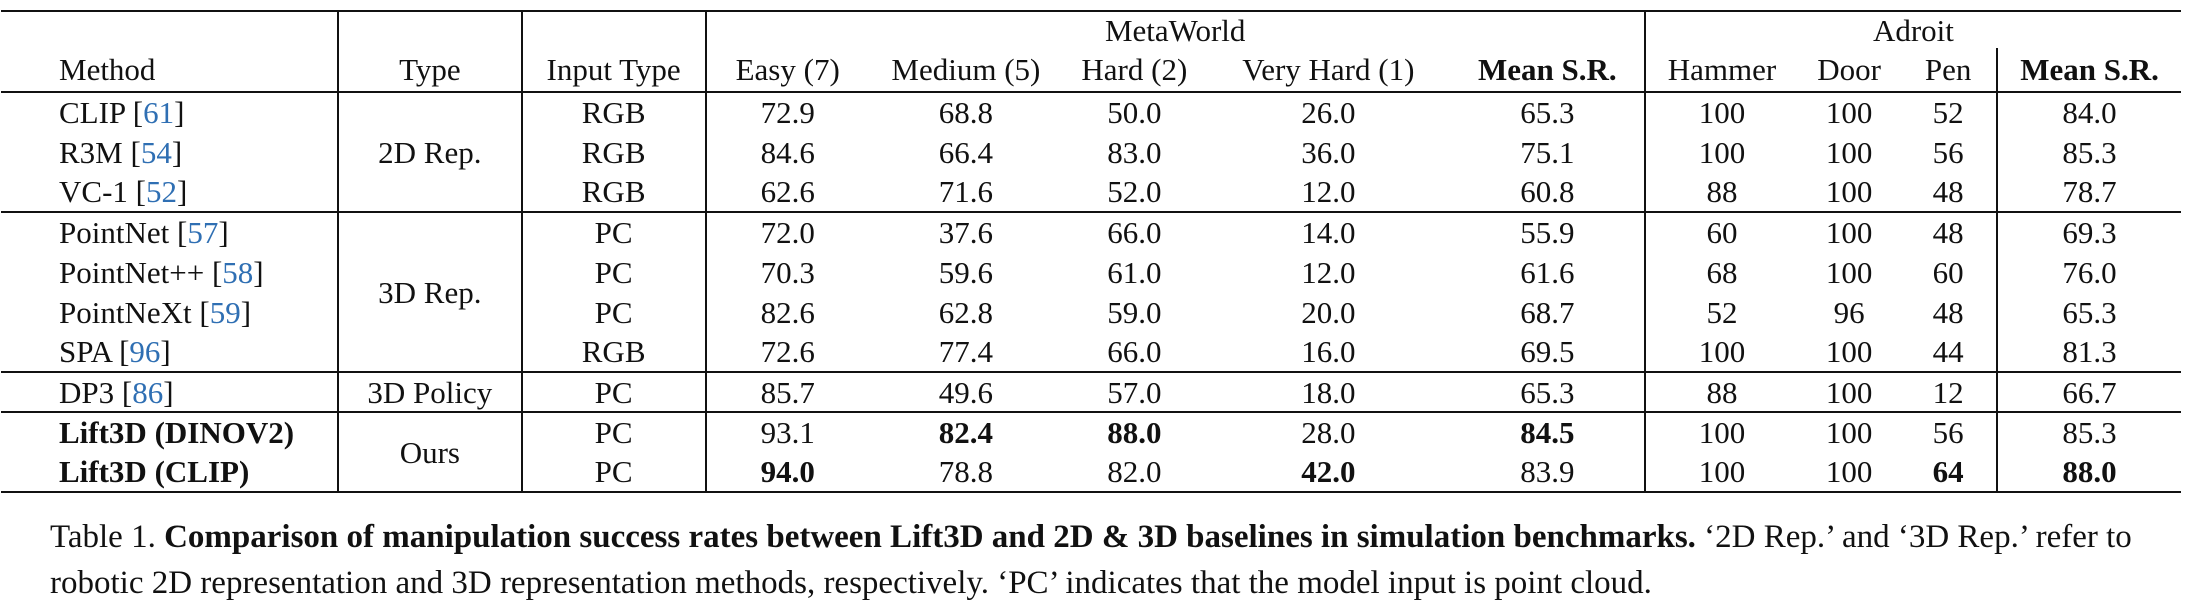 This screenshot has height=612, width=2194. What do you see at coordinates (1722, 69) in the screenshot?
I see `header-hammer: Hammer` at bounding box center [1722, 69].